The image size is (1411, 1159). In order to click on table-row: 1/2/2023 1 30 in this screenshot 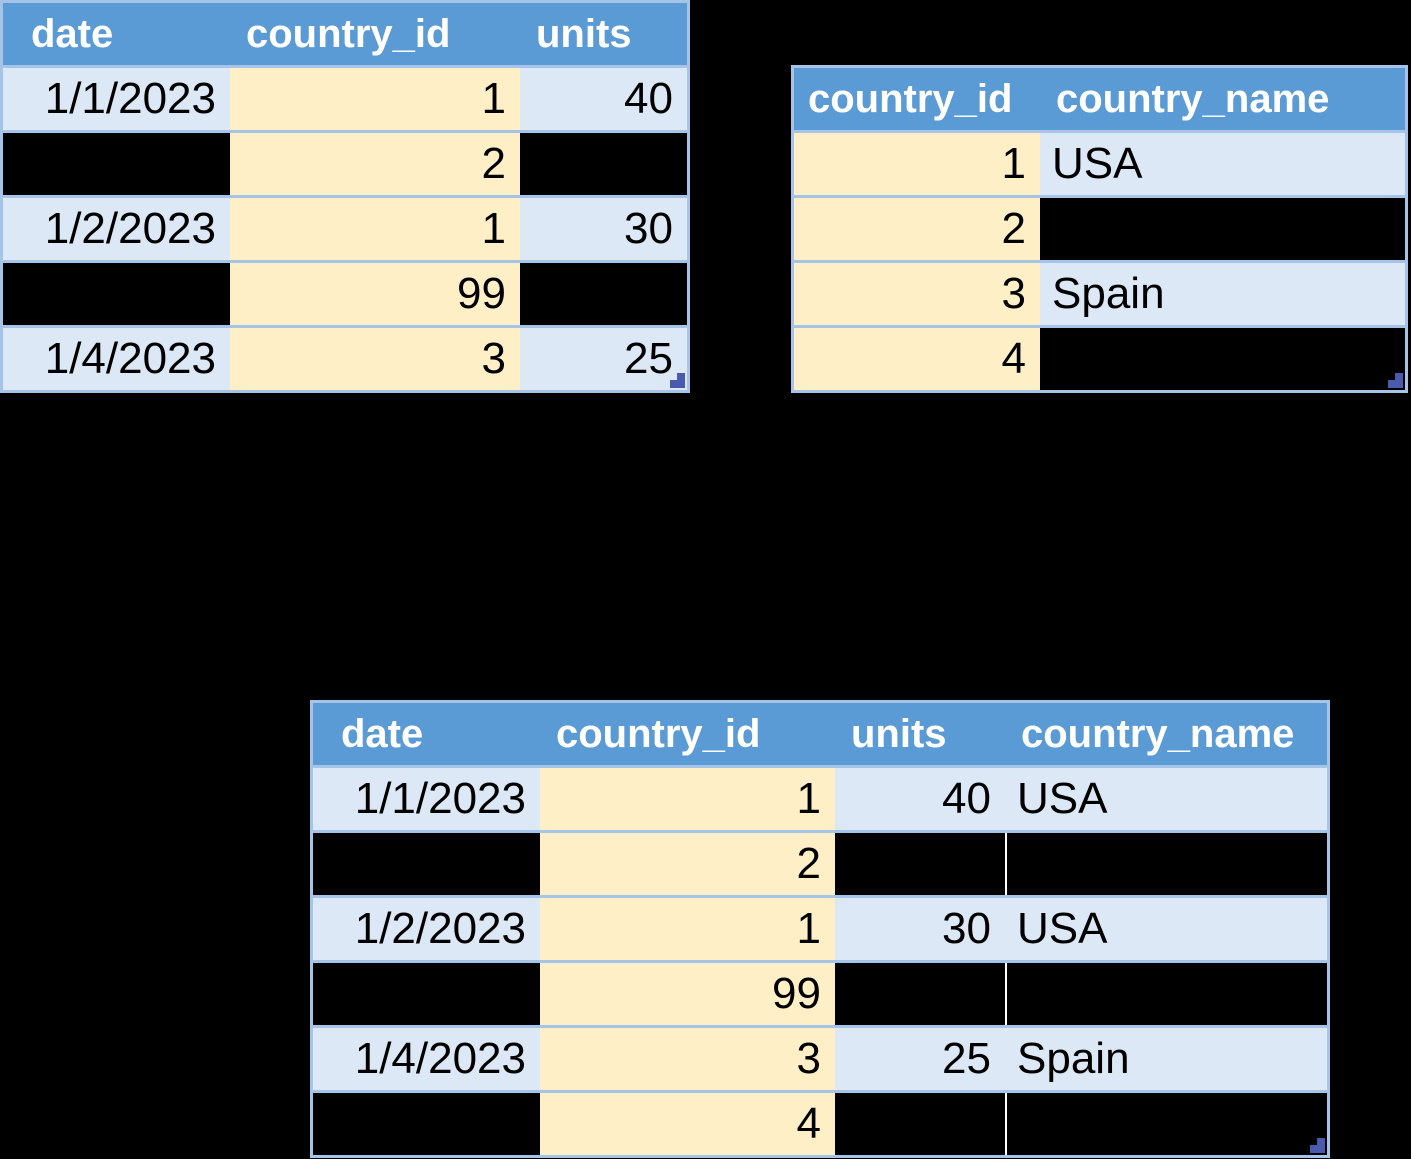, I will do `click(345, 227)`.